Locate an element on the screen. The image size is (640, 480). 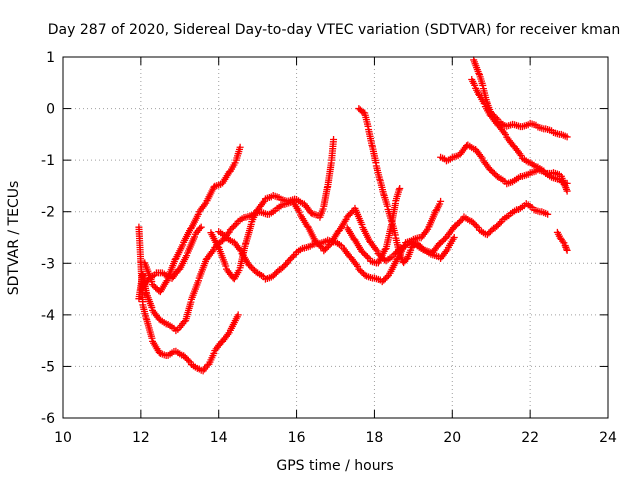
x-tick-label: 22 is located at coordinates (530, 438).